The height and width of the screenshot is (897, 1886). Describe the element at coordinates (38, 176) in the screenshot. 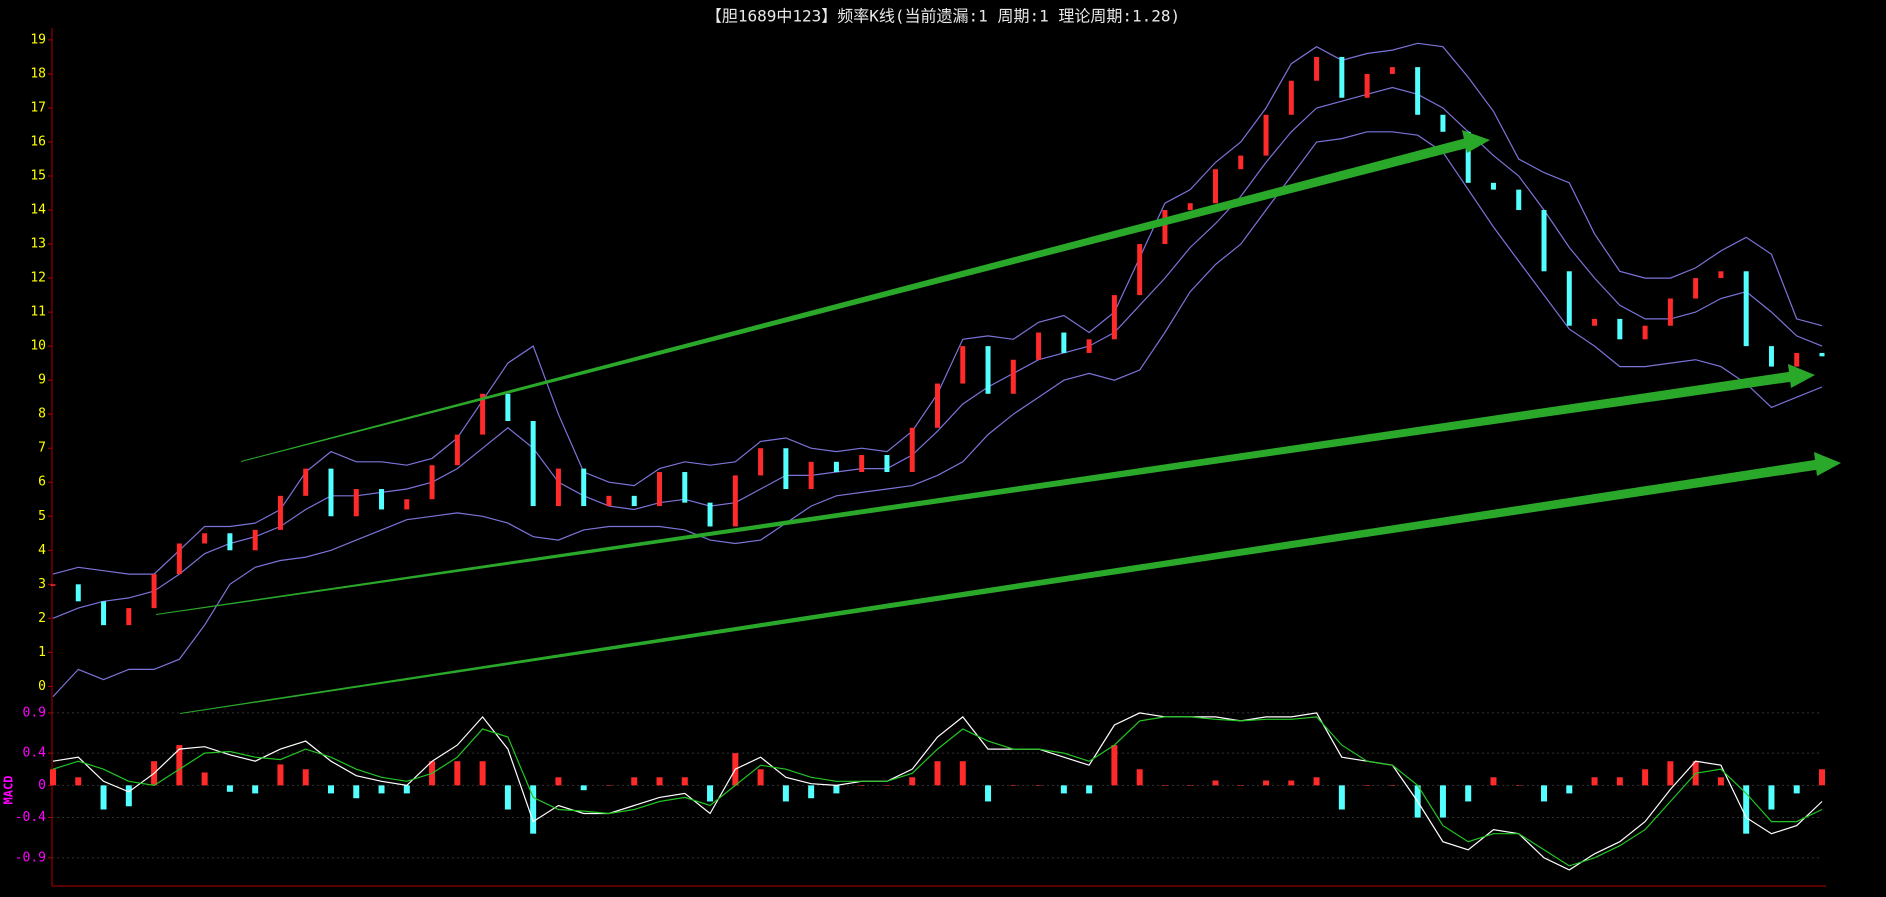

I see `y-tick-label: 15` at that location.